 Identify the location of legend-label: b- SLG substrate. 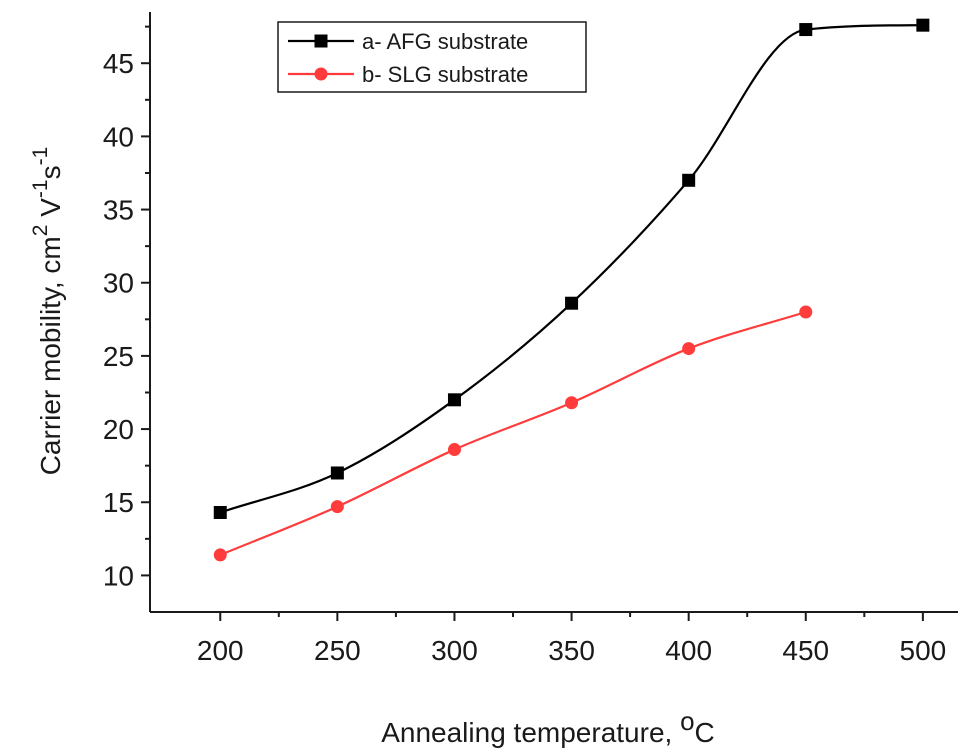
(445, 74).